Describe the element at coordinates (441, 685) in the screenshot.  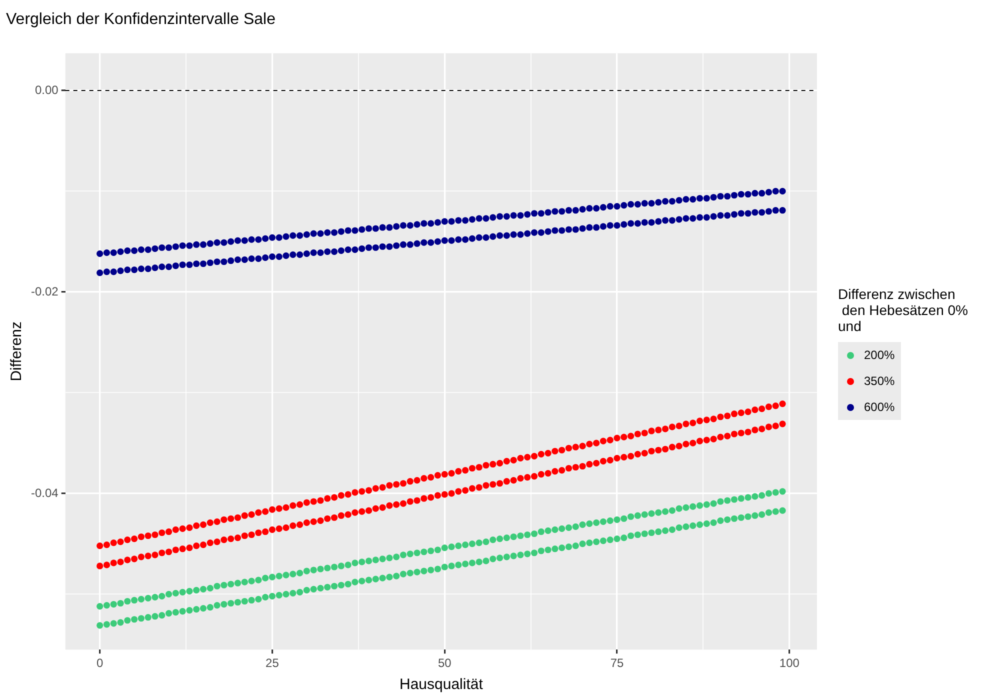
I see `x-axis-title: Hausqualität` at that location.